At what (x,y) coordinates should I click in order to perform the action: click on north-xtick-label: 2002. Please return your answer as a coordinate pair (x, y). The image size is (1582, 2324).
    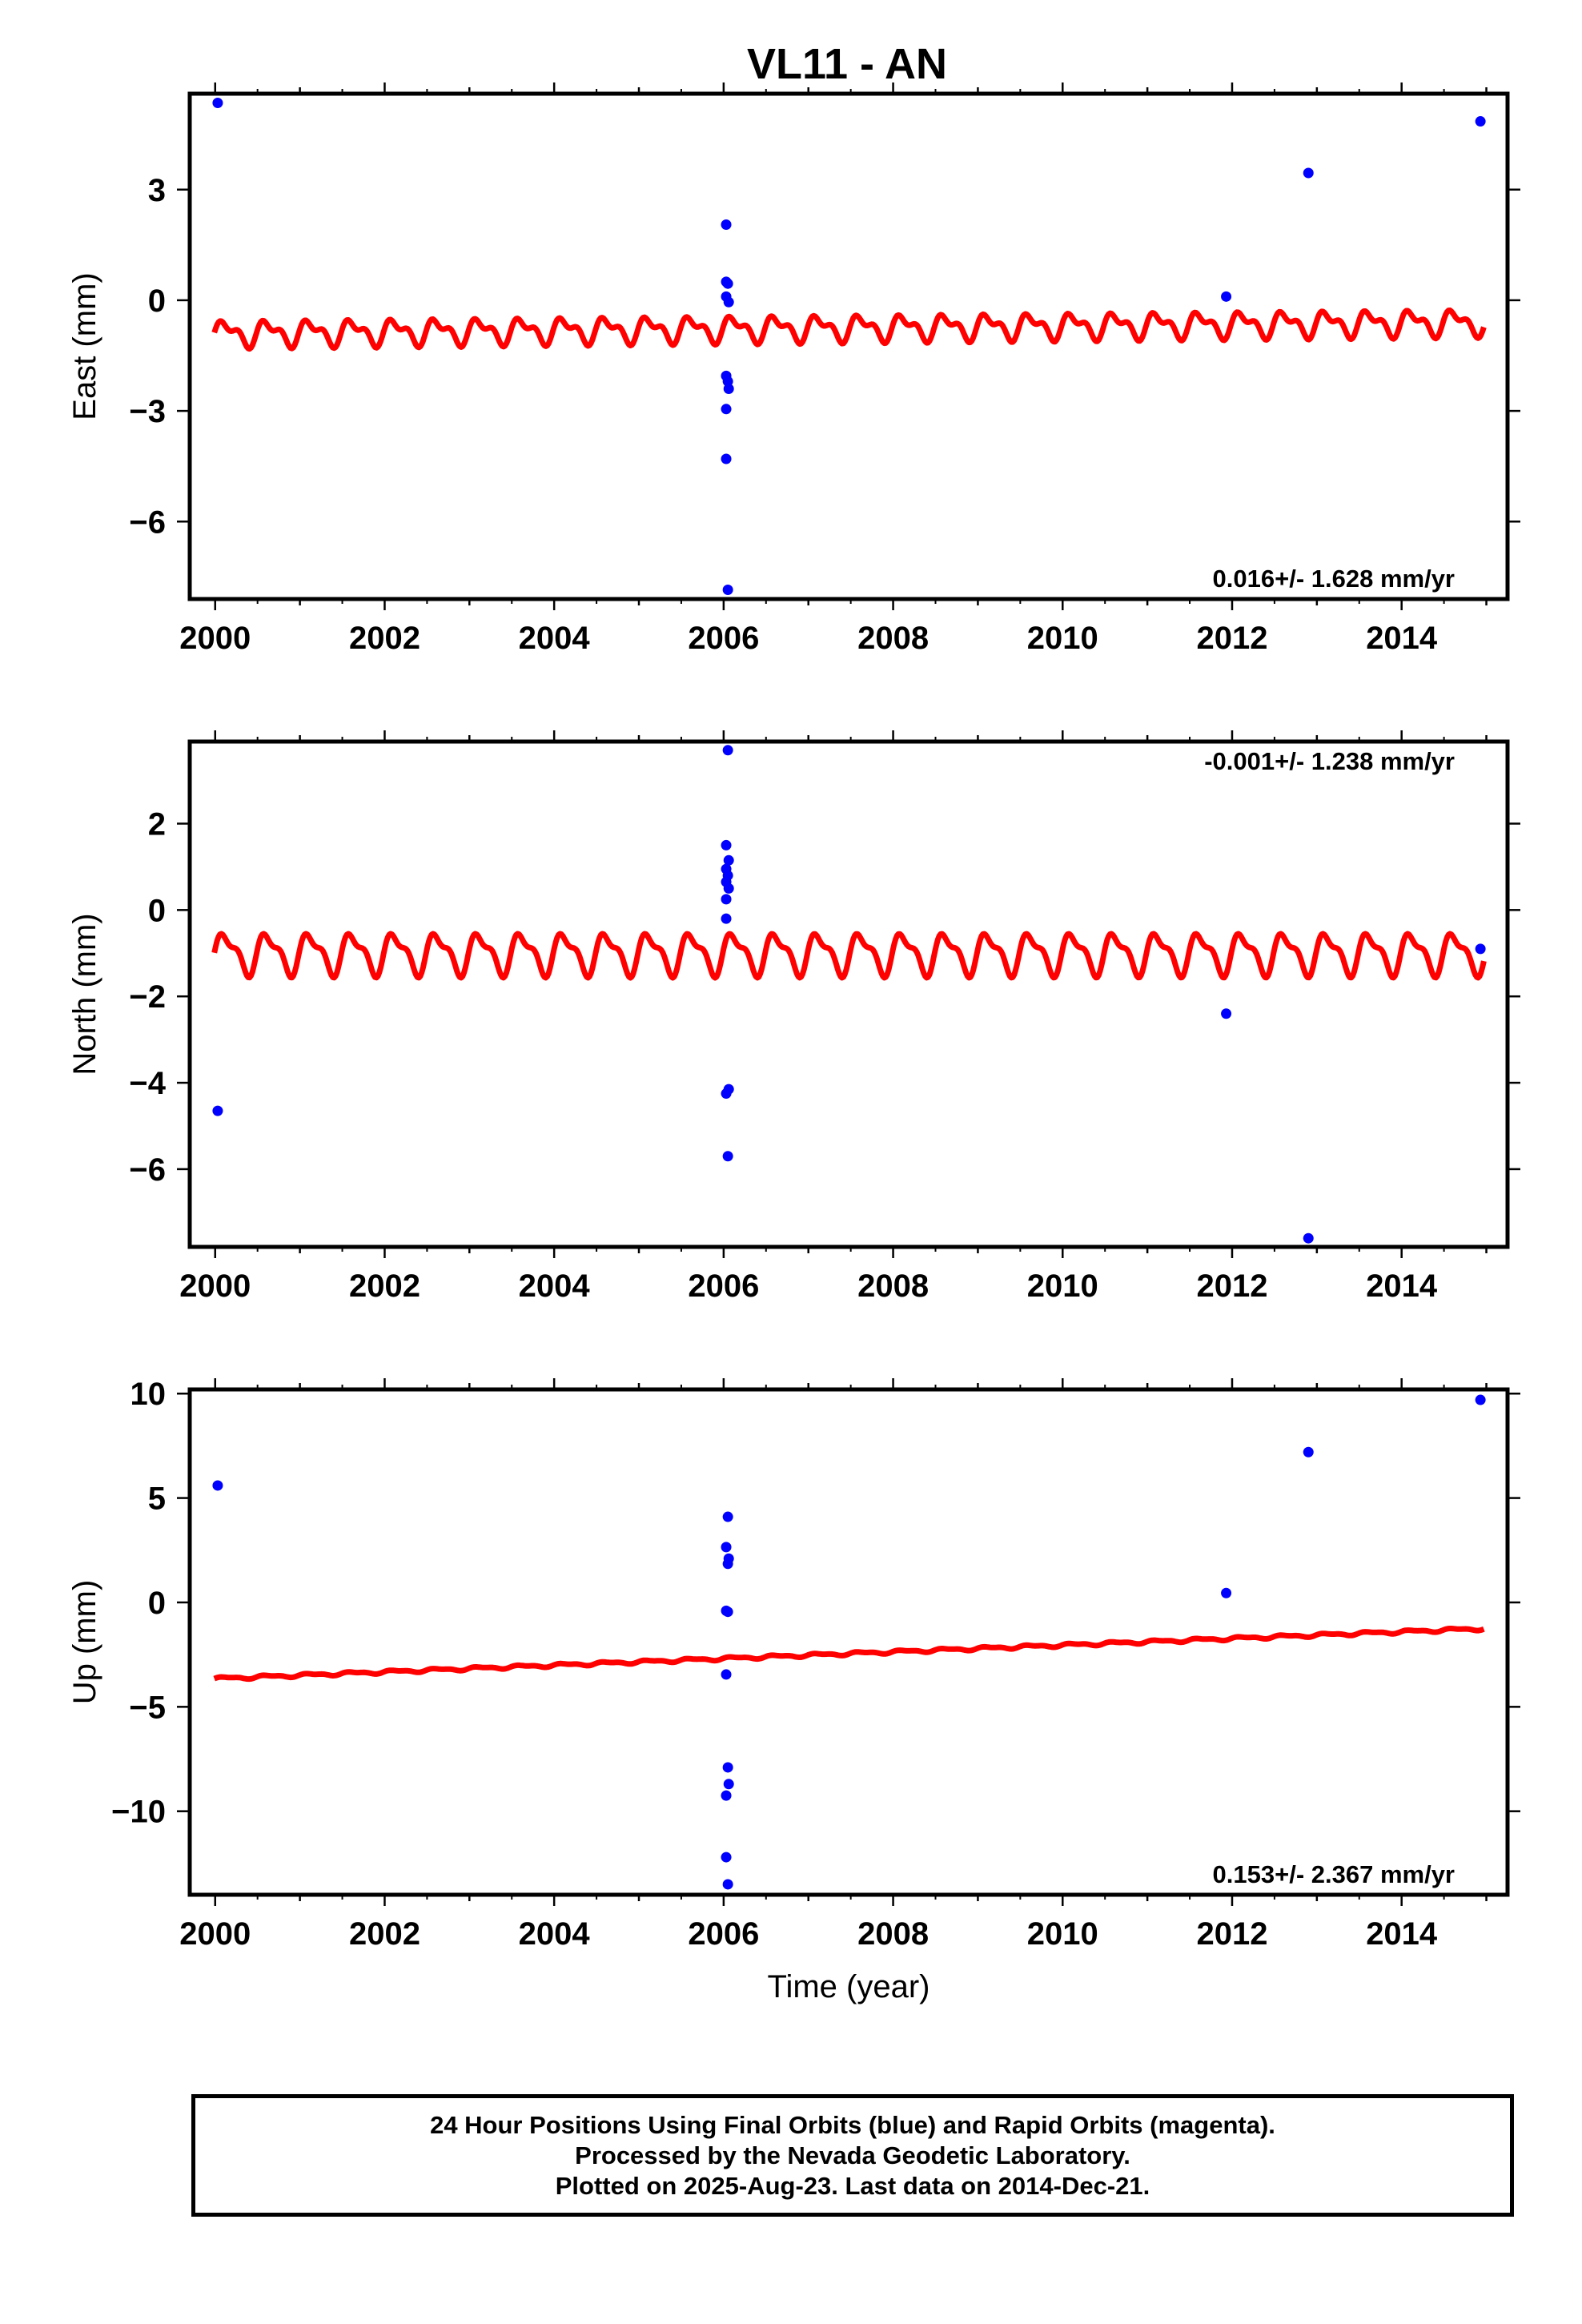
    Looking at the image, I should click on (384, 1286).